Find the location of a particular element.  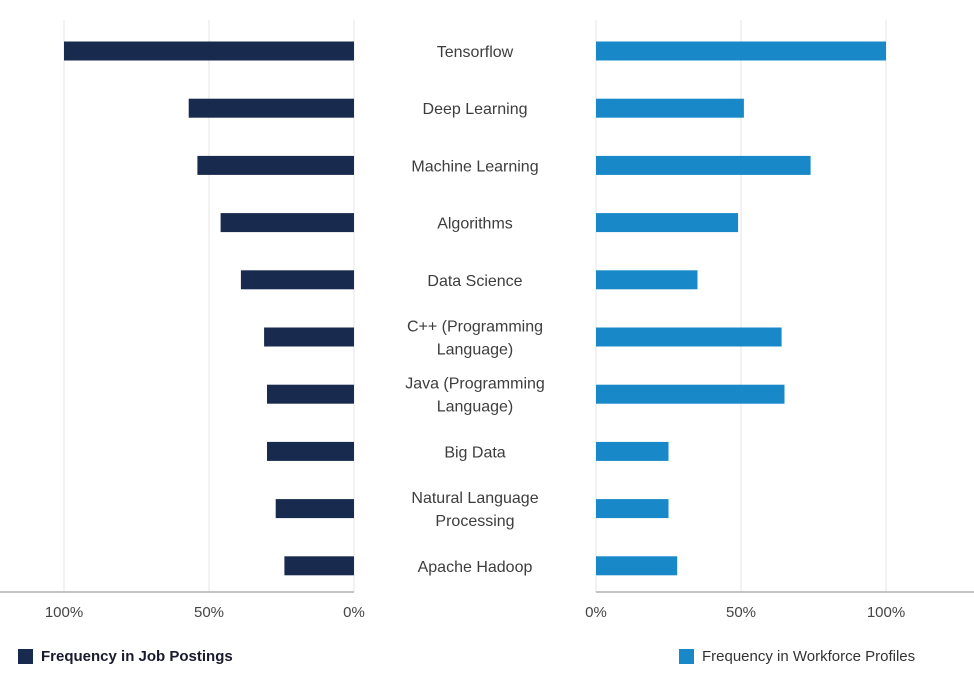

category-label: Big Data is located at coordinates (474, 452).